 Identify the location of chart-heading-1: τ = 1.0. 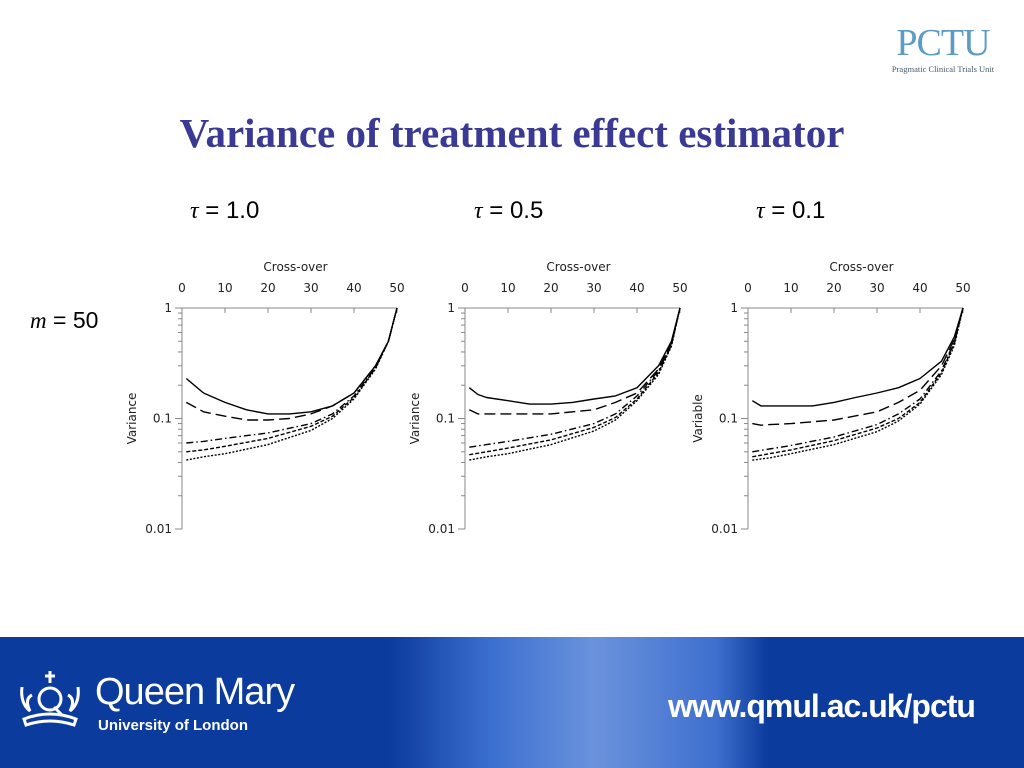
(224, 211).